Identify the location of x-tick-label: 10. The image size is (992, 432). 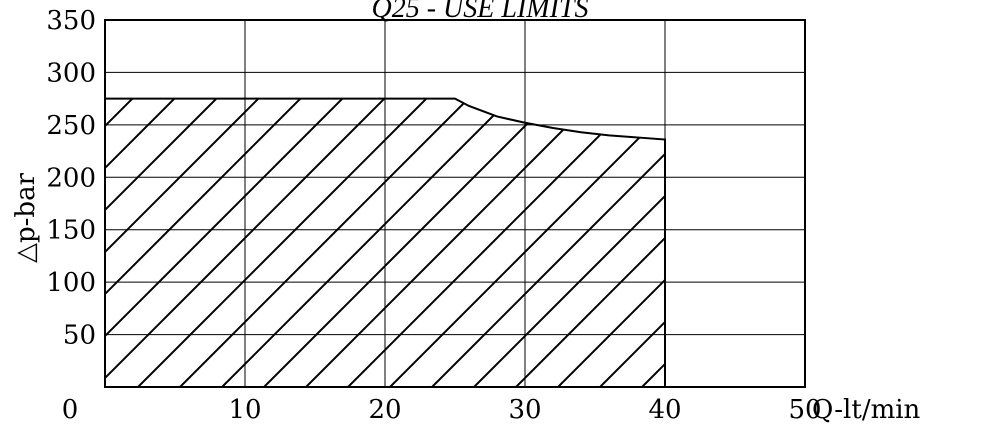
(244, 410).